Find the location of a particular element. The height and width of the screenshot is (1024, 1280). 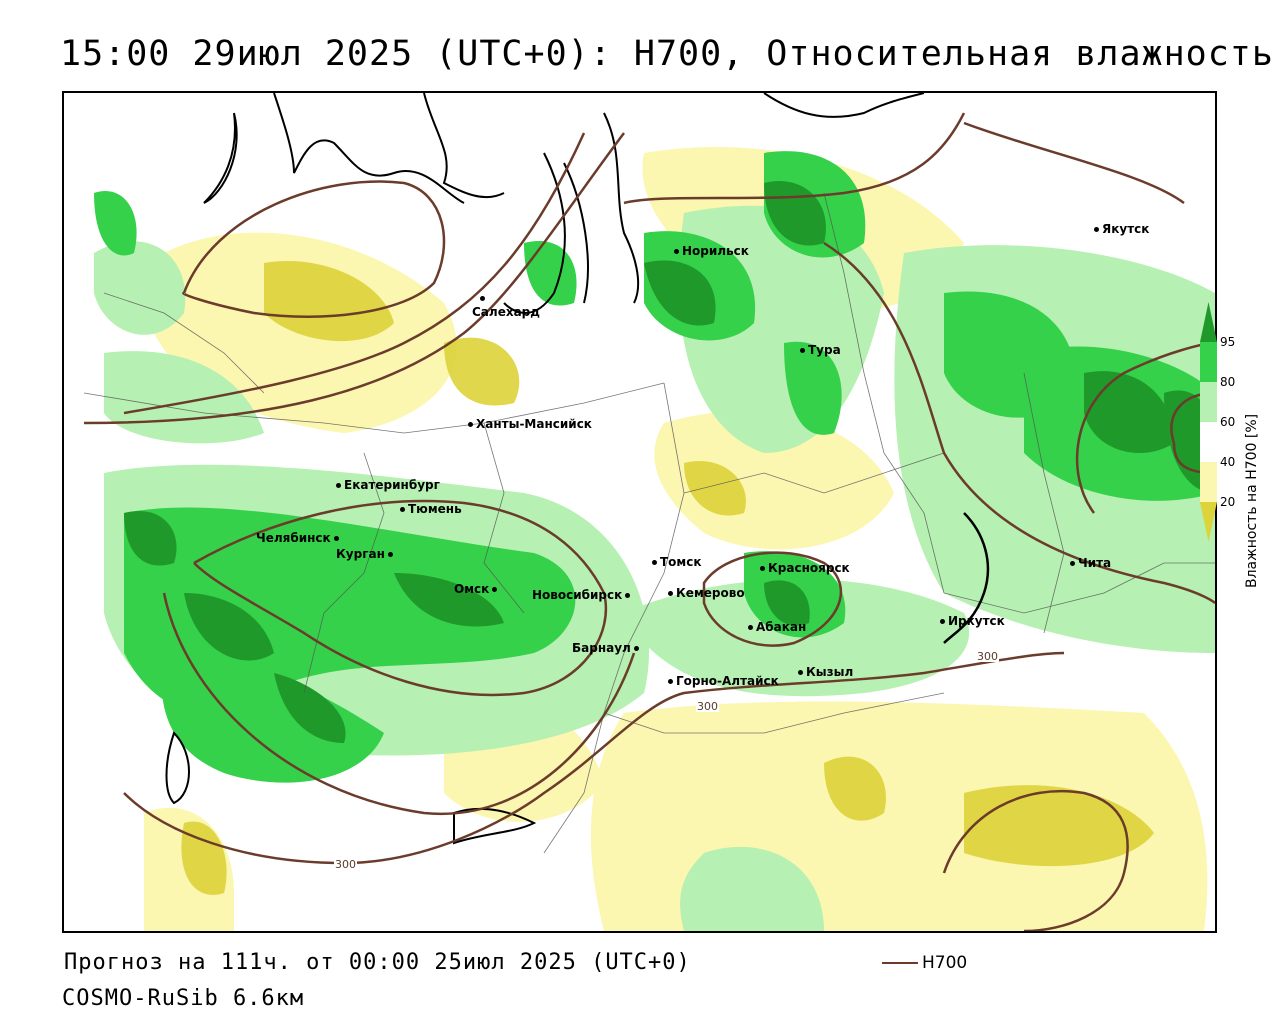

city-salekhard-label: Салехард is located at coordinates (506, 312).